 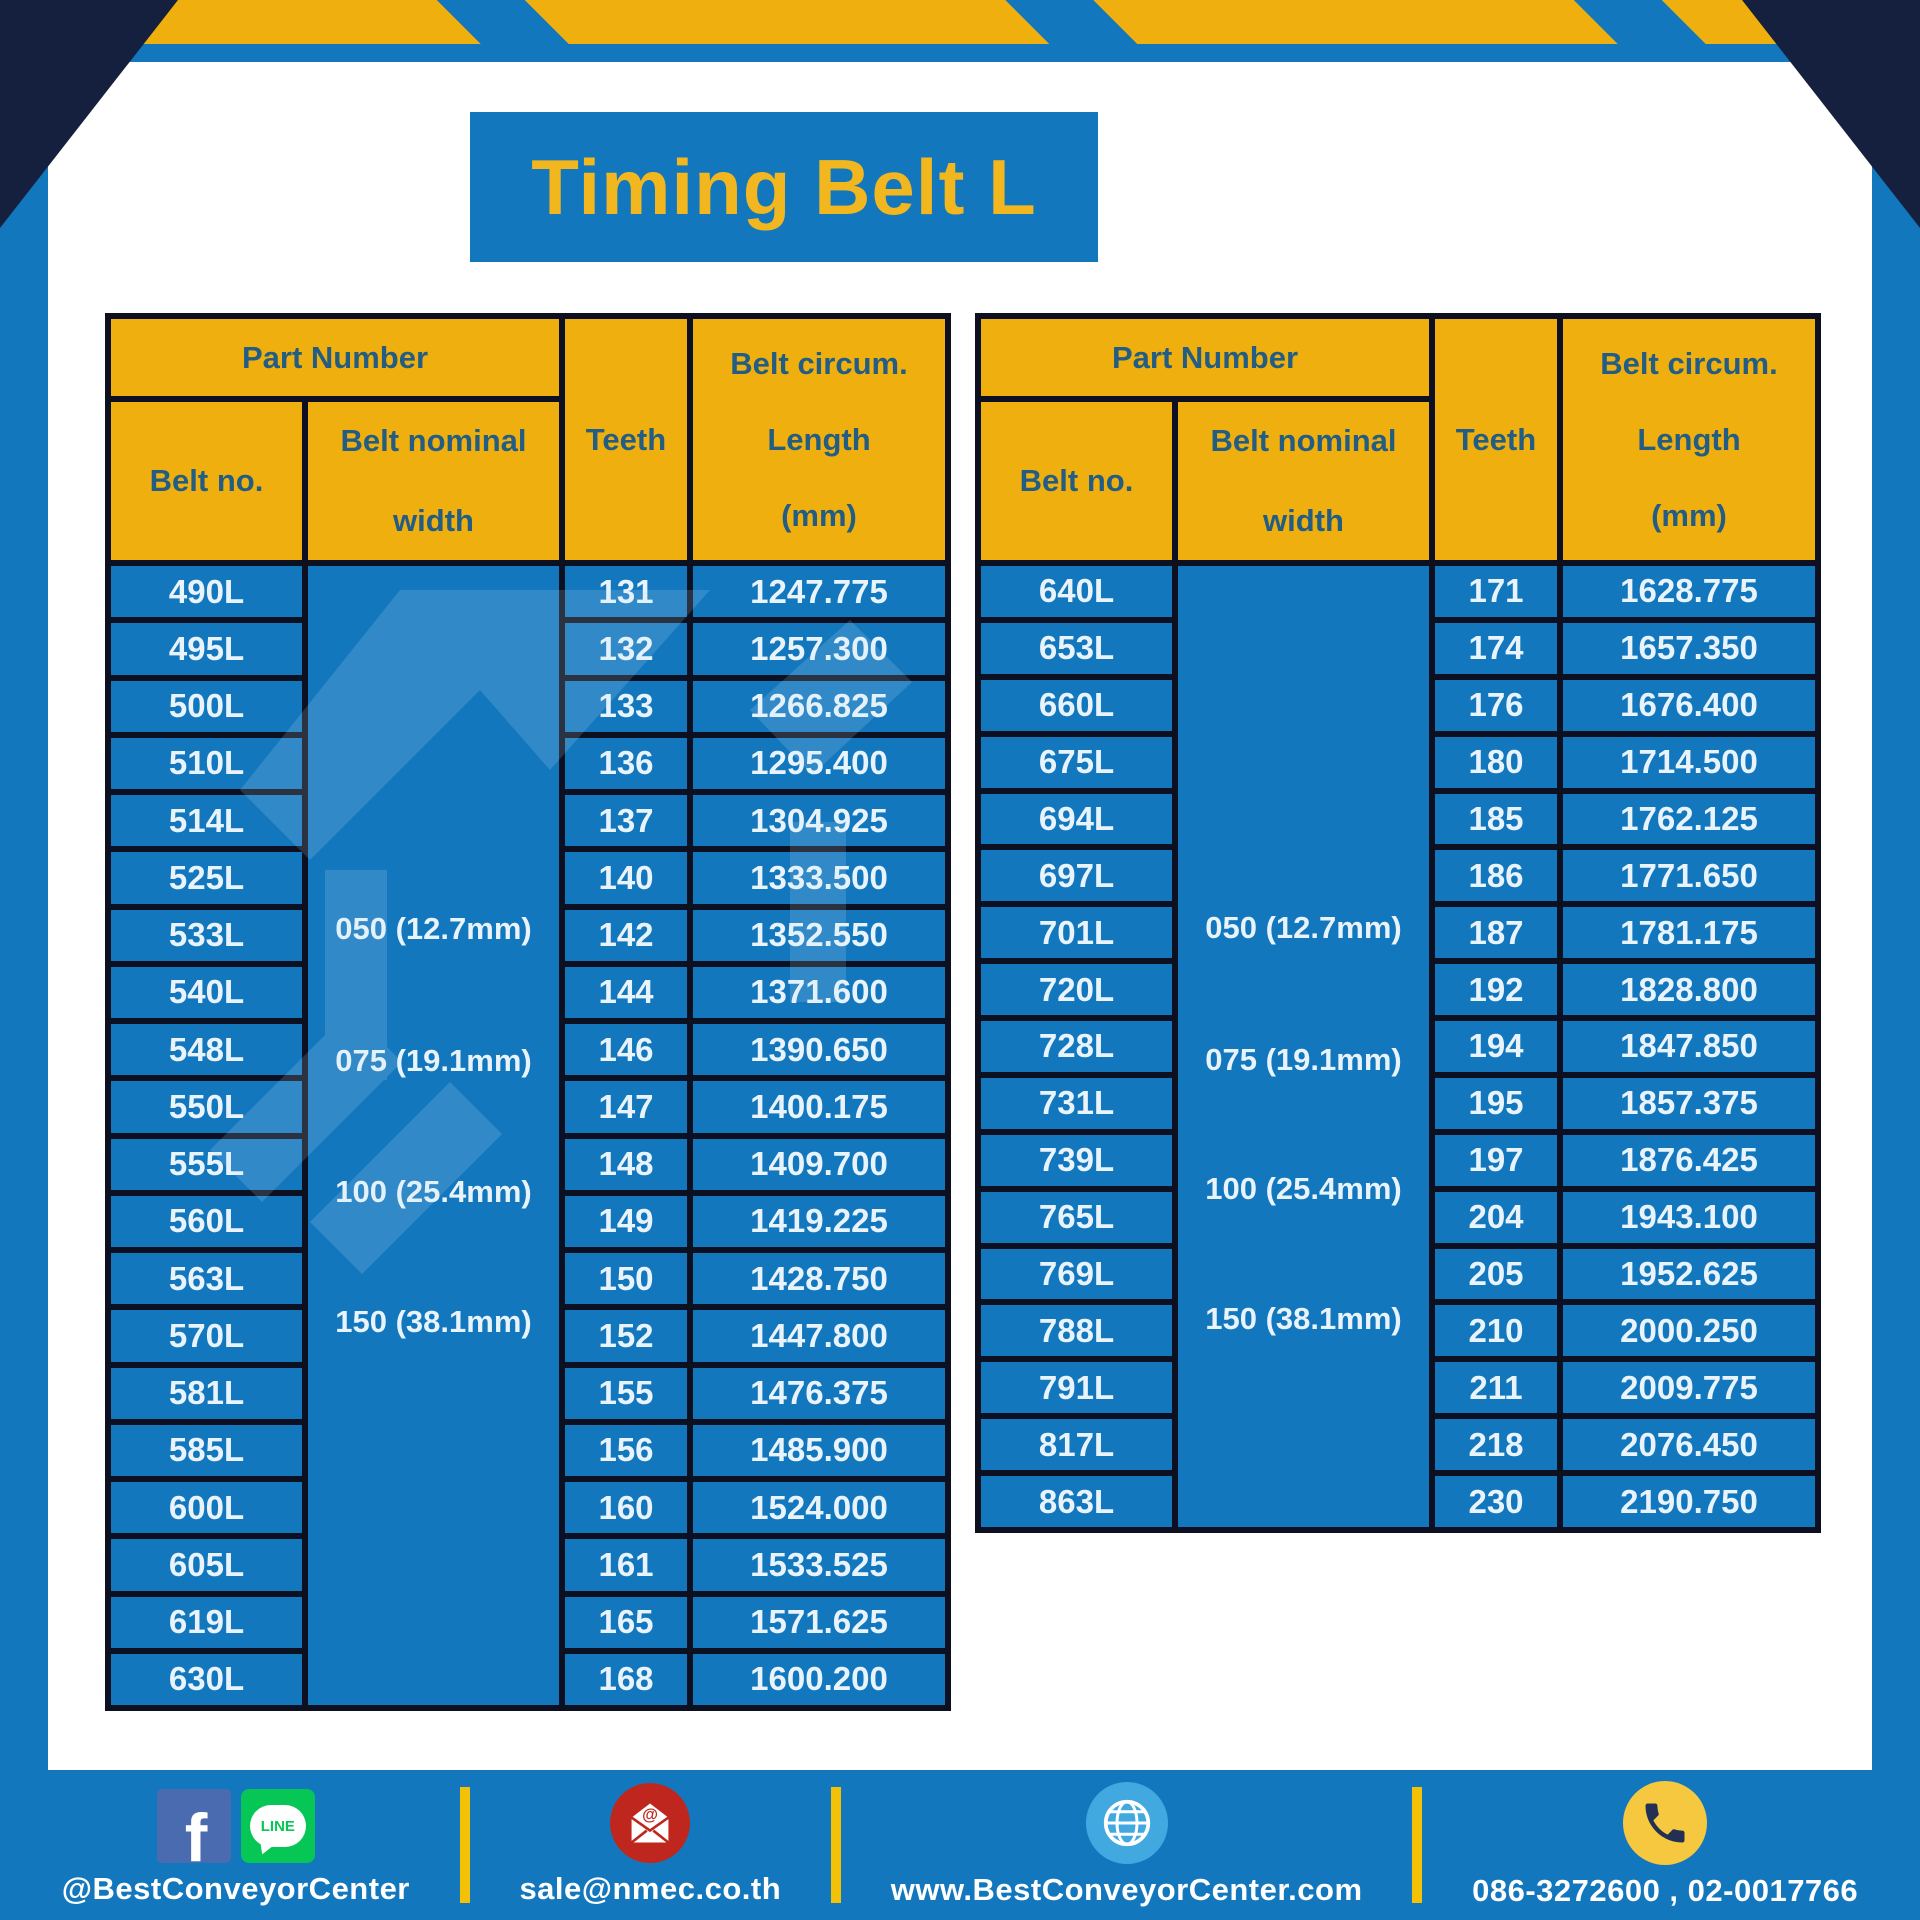 What do you see at coordinates (784, 186) in the screenshot?
I see `page-title: Timing Belt L` at bounding box center [784, 186].